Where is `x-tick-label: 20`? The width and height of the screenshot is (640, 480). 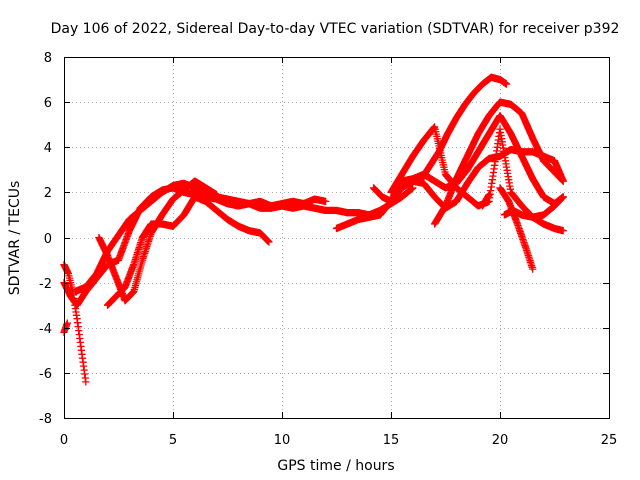
x-tick-label: 20 is located at coordinates (500, 440).